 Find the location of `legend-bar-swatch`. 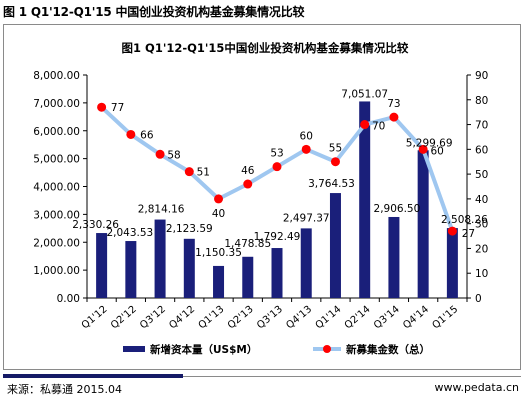

legend-bar-swatch is located at coordinates (134, 349).